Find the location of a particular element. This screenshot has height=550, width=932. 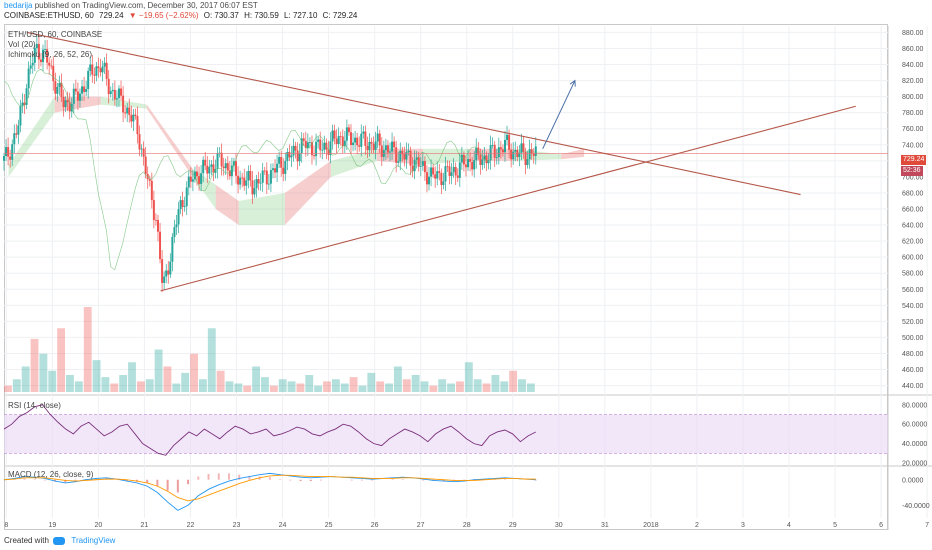

last-price: 729.24 is located at coordinates (111, 15).